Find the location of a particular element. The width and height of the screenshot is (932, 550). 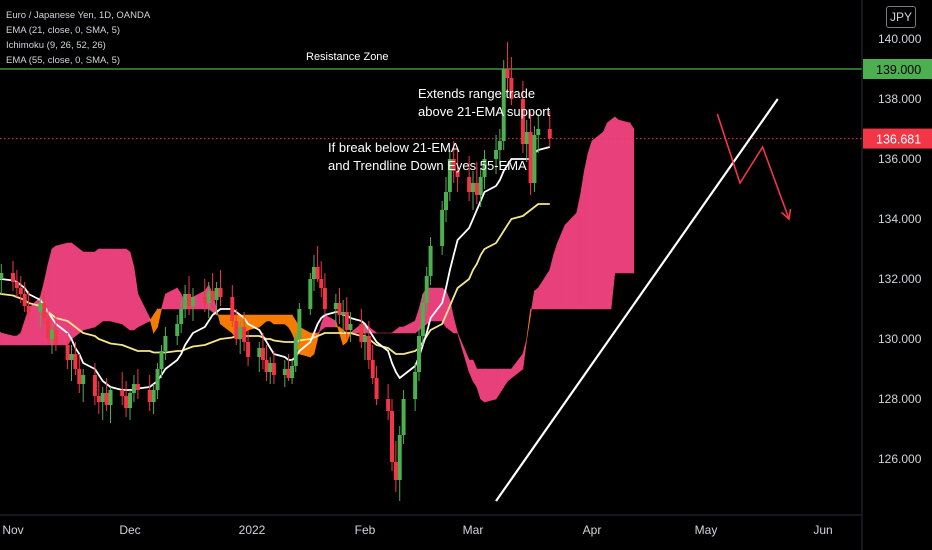

time-tick-label: 2022 is located at coordinates (252, 530).